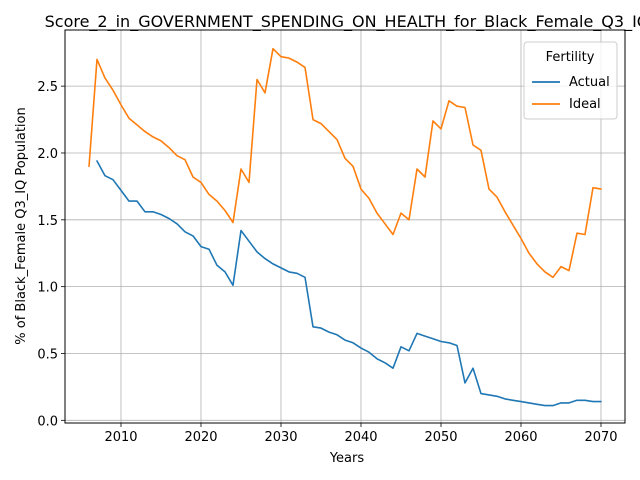 Image resolution: width=640 pixels, height=480 pixels. Describe the element at coordinates (589, 82) in the screenshot. I see `legend-label-actual: Actual` at that location.